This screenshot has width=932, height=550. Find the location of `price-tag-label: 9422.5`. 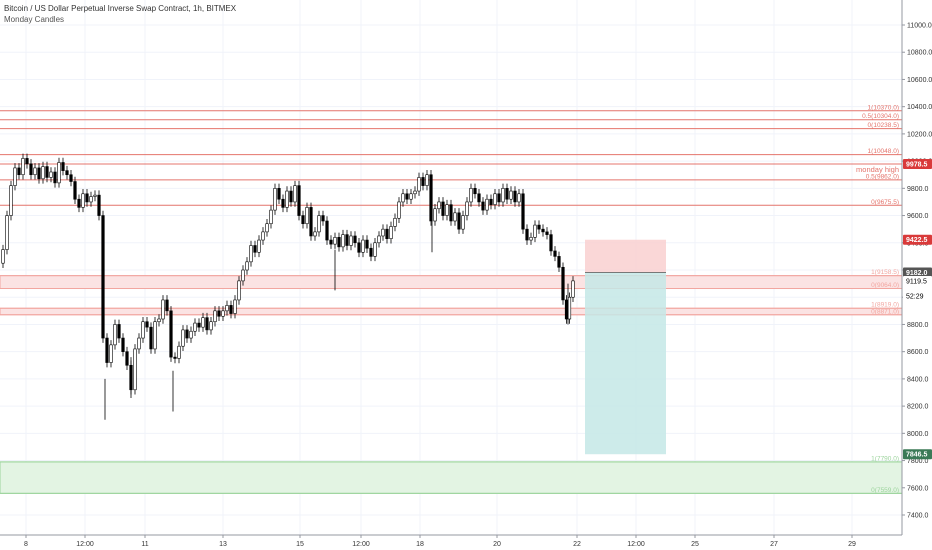

price-tag-label: 9422.5 is located at coordinates (917, 240).